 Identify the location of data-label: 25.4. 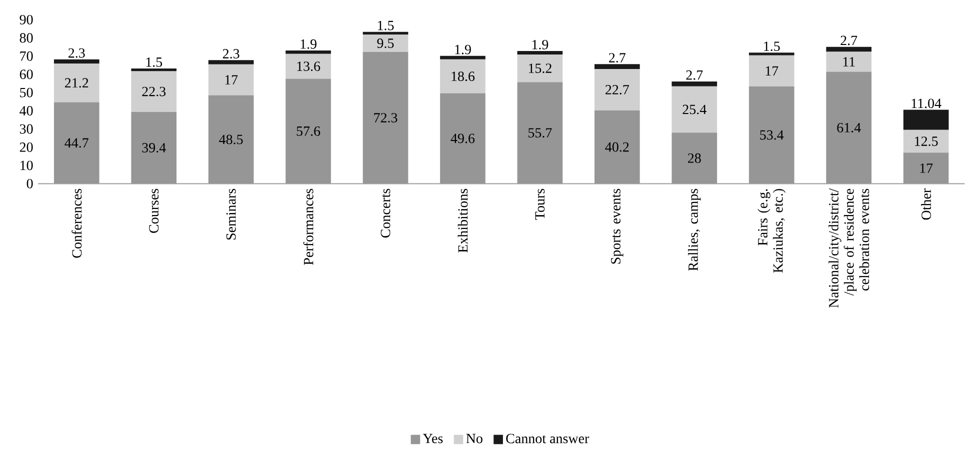
(694, 109).